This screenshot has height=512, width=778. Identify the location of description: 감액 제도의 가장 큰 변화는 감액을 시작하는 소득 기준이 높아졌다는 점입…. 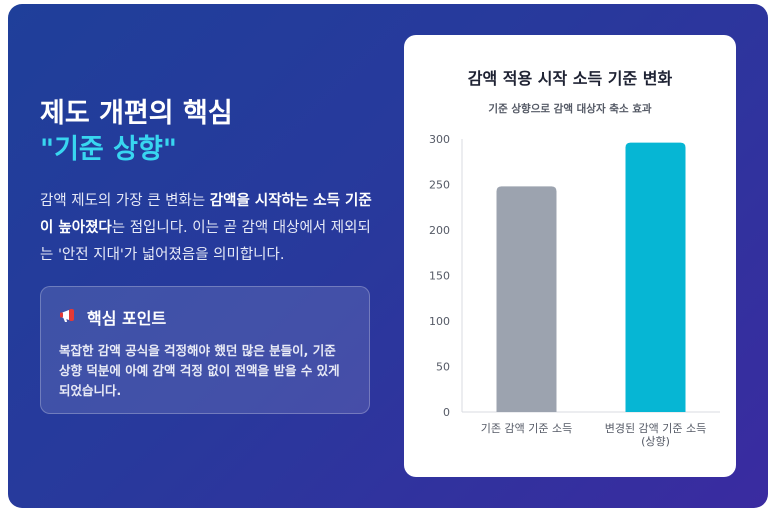
(210, 228).